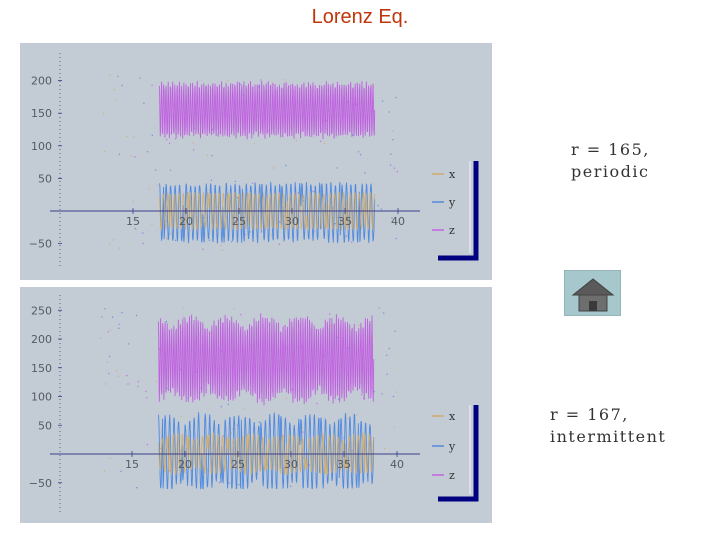  I want to click on series-line-z, so click(267, 110).